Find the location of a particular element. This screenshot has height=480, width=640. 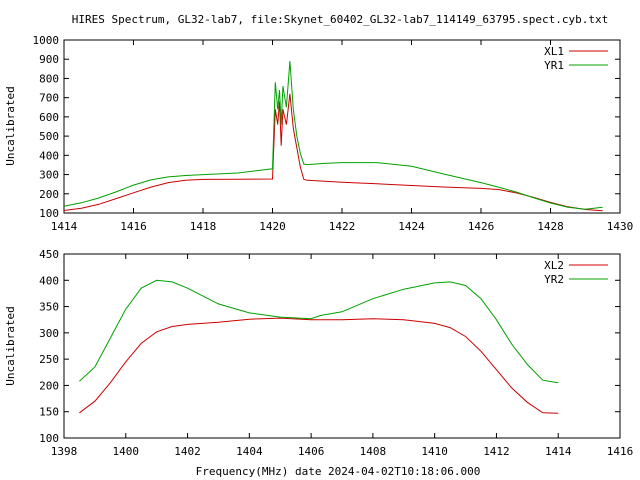

y-tick-label: 450 is located at coordinates (49, 254).